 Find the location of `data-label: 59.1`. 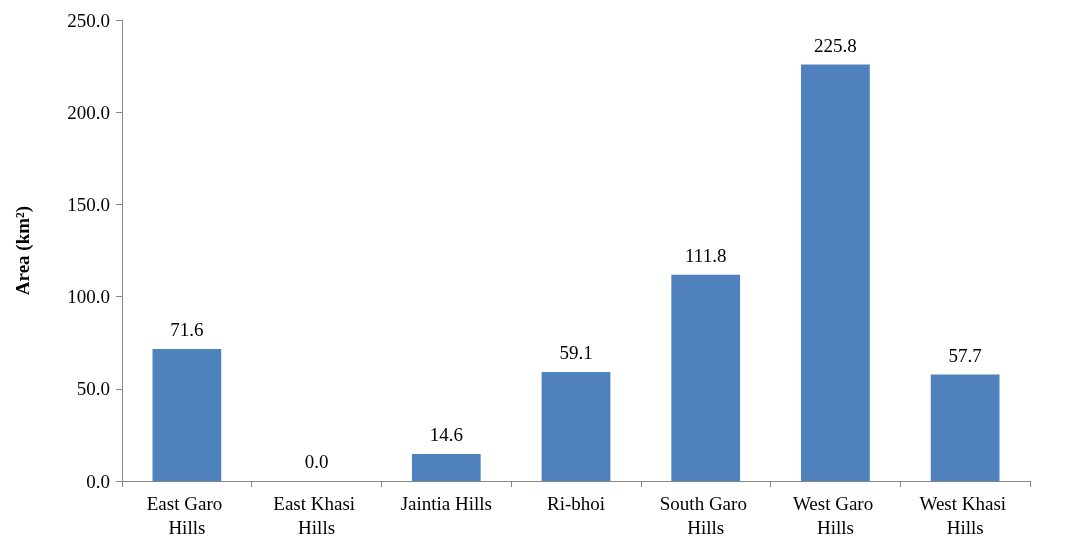

data-label: 59.1 is located at coordinates (576, 353).